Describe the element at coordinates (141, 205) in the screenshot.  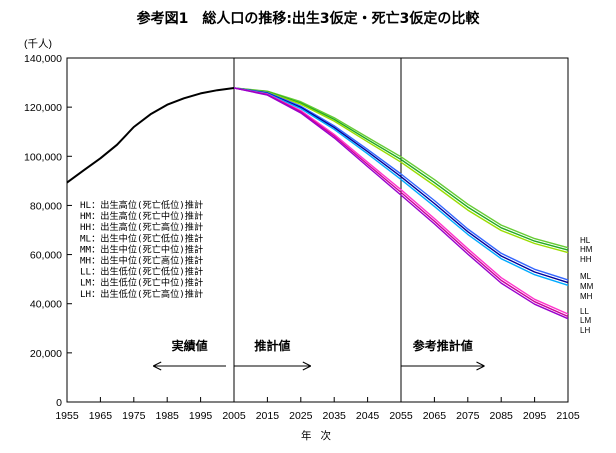
I see `legend-entry: HL：出生高位(死亡低位)推計` at that location.